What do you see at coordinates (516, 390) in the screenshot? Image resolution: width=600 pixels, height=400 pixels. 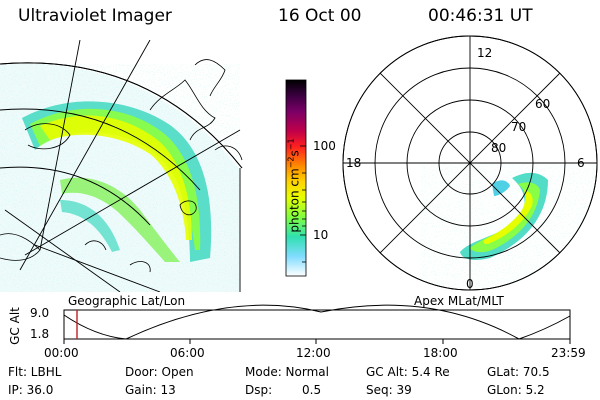 I see `info-glon: GLon: 5.2` at bounding box center [516, 390].